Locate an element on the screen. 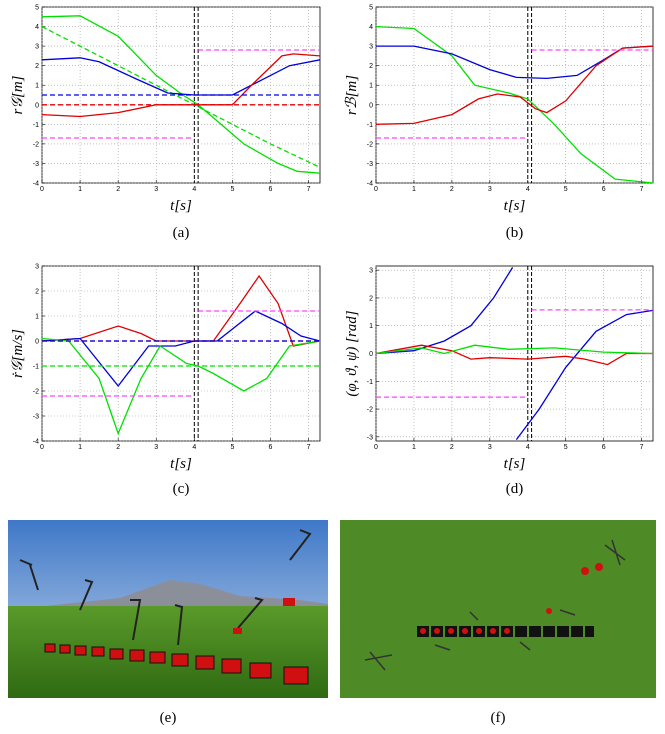 The height and width of the screenshot is (734, 665). caption: (b) is located at coordinates (515, 233).